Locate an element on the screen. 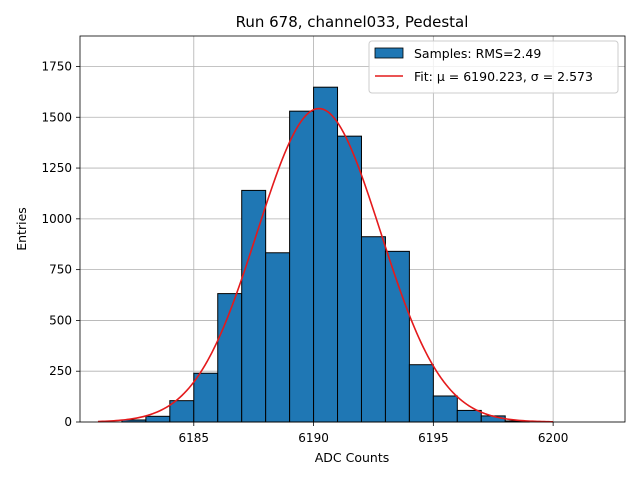  legend-label-fit: Fit: μ = 6190.223, σ = 2.573 is located at coordinates (503, 76).